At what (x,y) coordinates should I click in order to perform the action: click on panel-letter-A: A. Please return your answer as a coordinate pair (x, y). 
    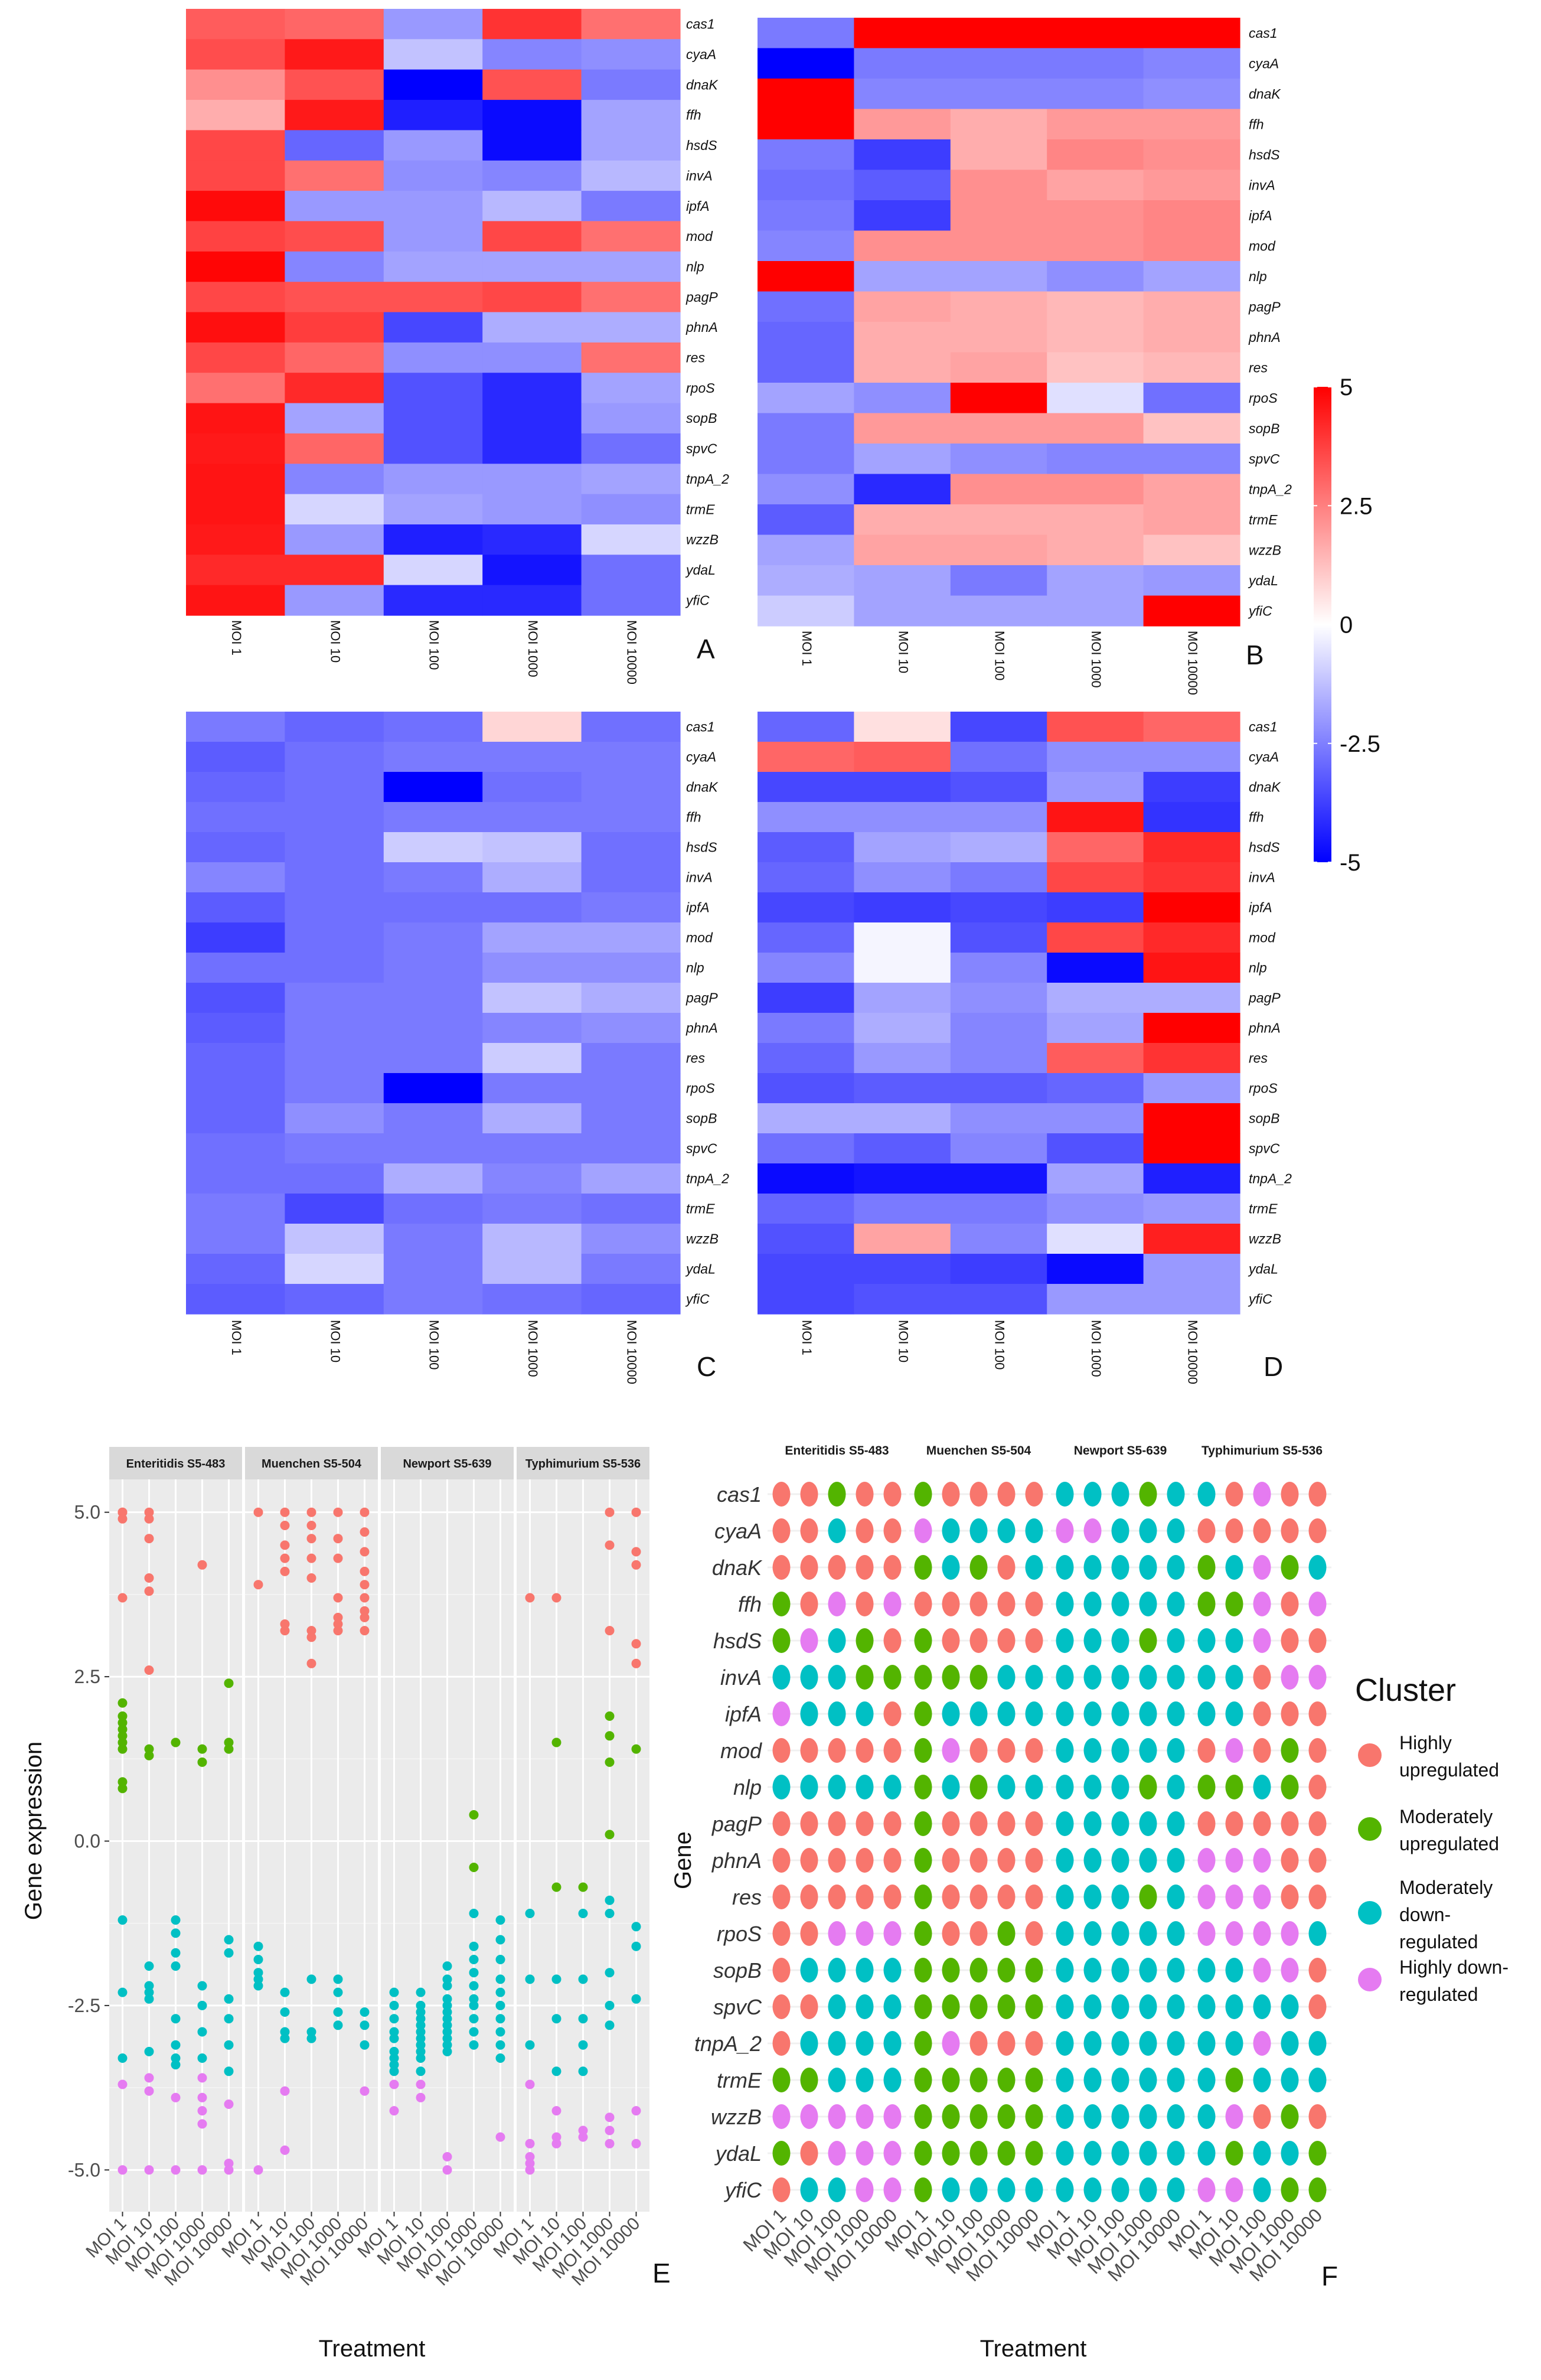
    Looking at the image, I should click on (706, 649).